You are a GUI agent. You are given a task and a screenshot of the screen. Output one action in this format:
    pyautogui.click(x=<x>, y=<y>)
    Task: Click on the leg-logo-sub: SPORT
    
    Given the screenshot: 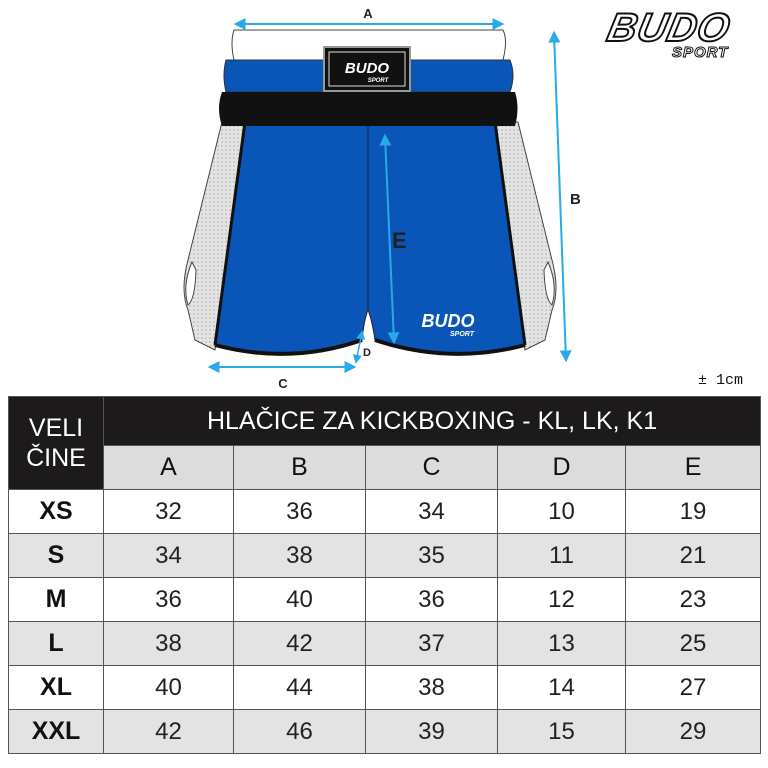 What is the action you would take?
    pyautogui.click(x=462, y=334)
    